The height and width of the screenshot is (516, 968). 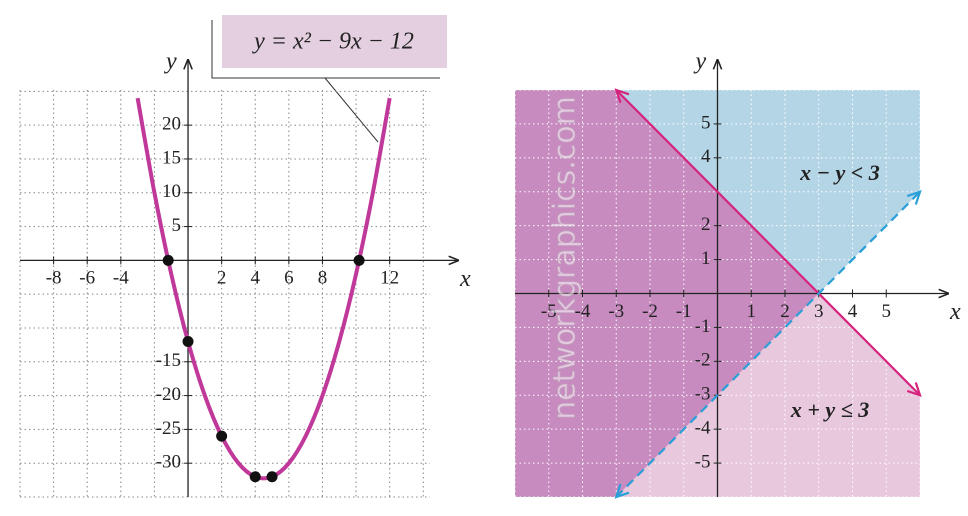 I want to click on annotation: y = x² − 9x − 12, so click(x=333, y=42).